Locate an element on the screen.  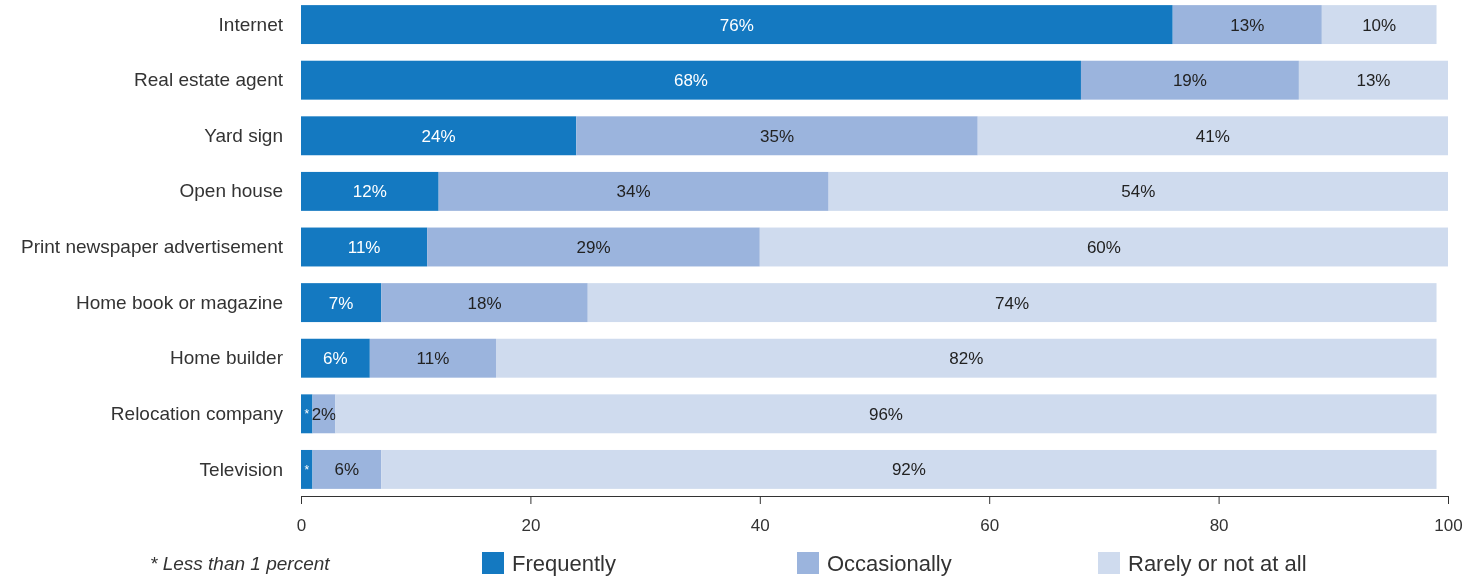
data-label: 41% is located at coordinates (1212, 136).